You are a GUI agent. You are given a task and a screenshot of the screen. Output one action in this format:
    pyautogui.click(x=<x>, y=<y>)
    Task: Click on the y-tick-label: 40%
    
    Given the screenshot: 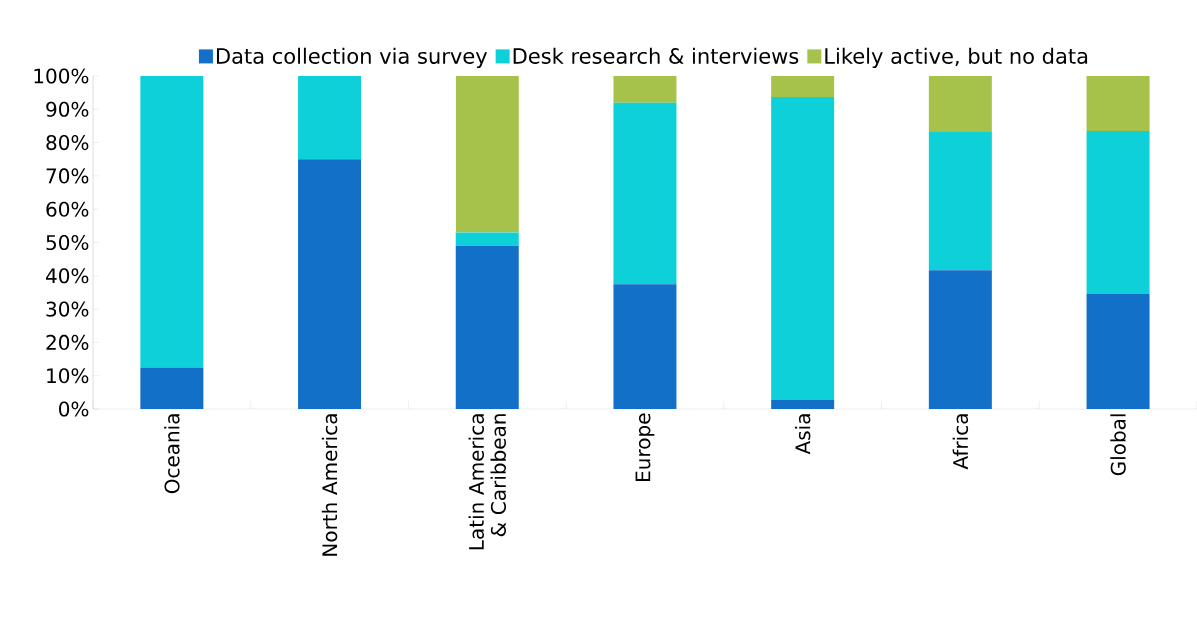 What is the action you would take?
    pyautogui.click(x=67, y=276)
    